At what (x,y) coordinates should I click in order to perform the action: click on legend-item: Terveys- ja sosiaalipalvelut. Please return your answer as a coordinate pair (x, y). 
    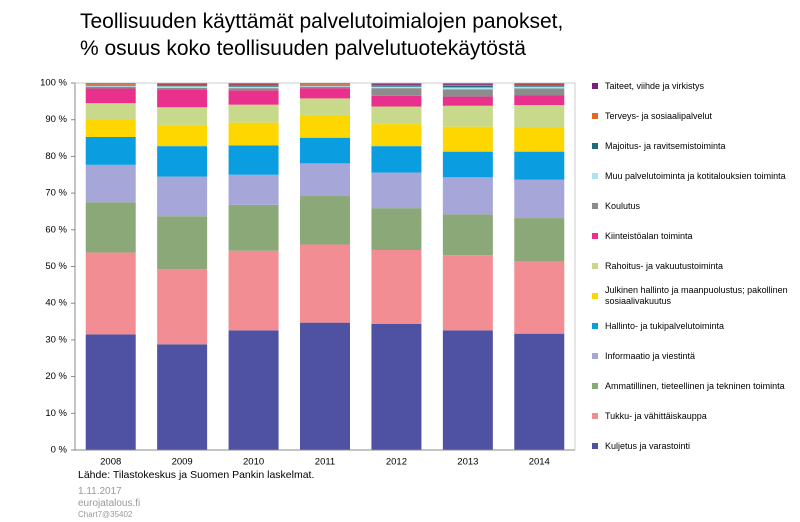
    Looking at the image, I should click on (694, 116).